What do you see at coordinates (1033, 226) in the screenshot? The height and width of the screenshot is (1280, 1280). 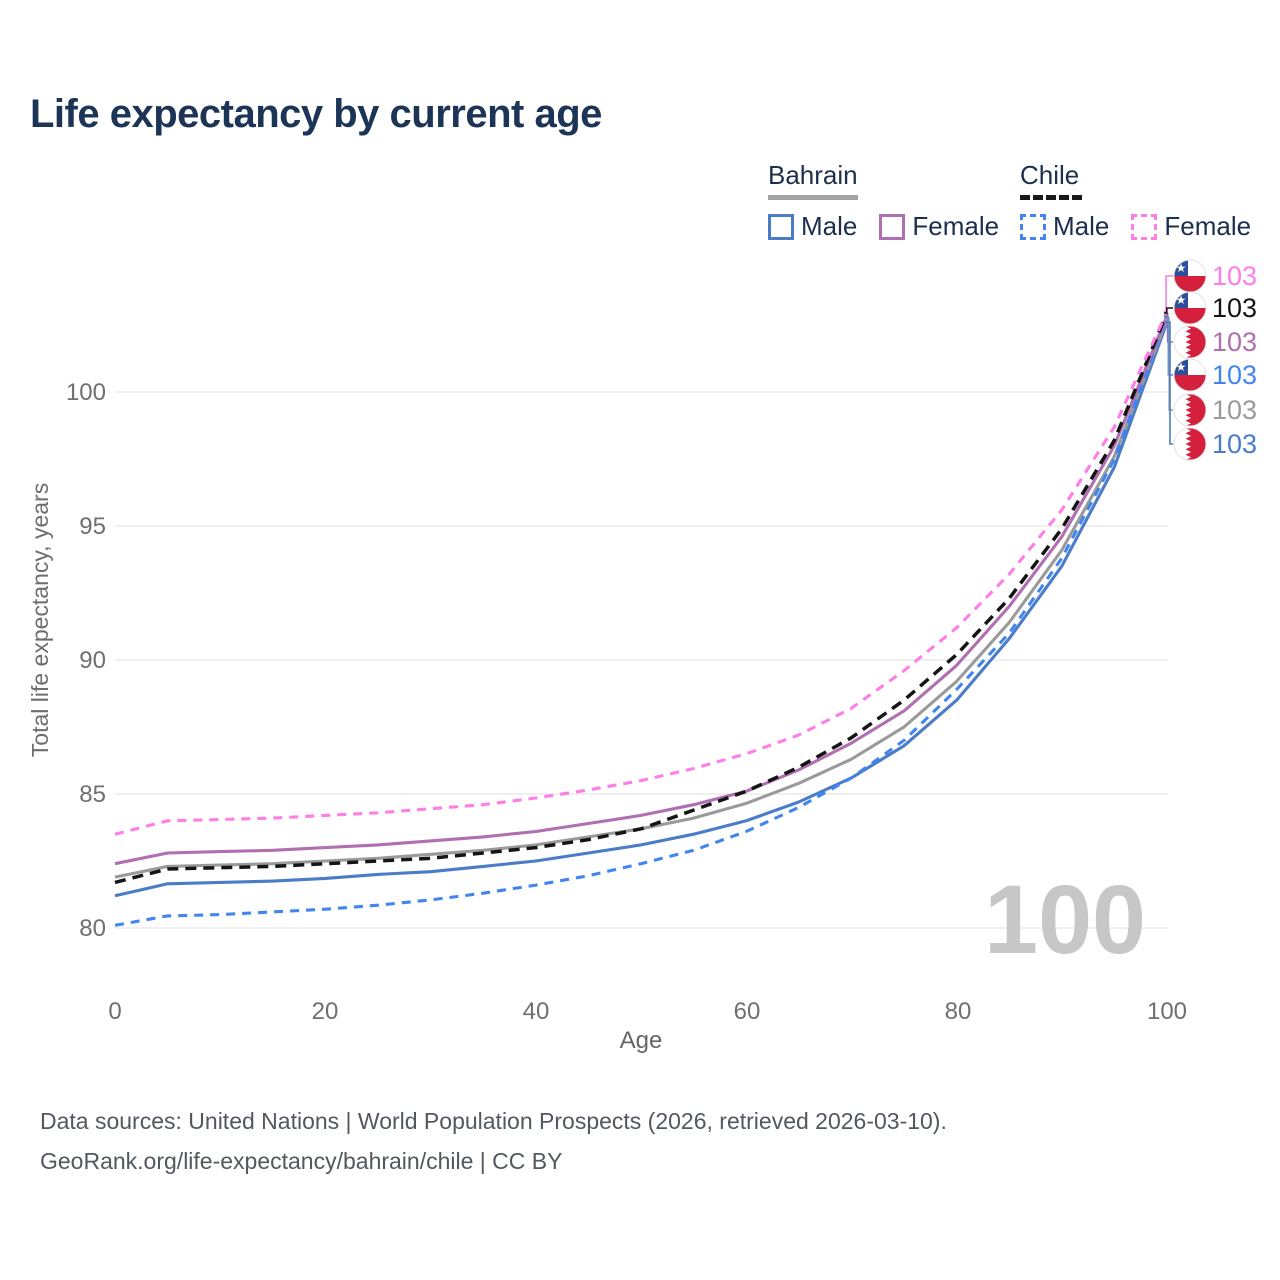 I see `legend-swatch-chile-male` at bounding box center [1033, 226].